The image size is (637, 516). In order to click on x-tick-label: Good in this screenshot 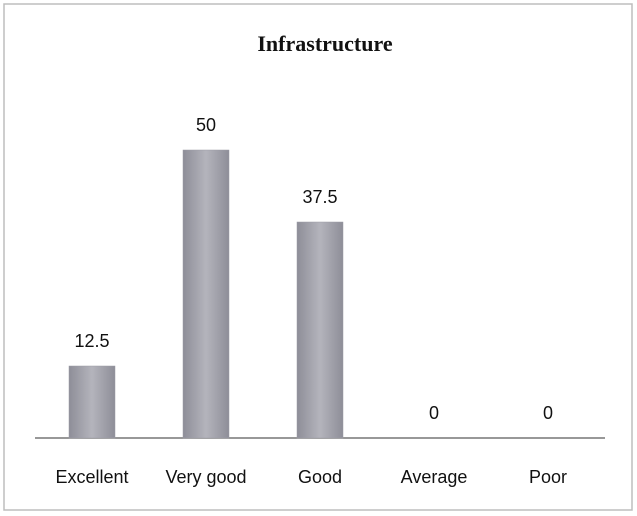, I will do `click(320, 477)`.